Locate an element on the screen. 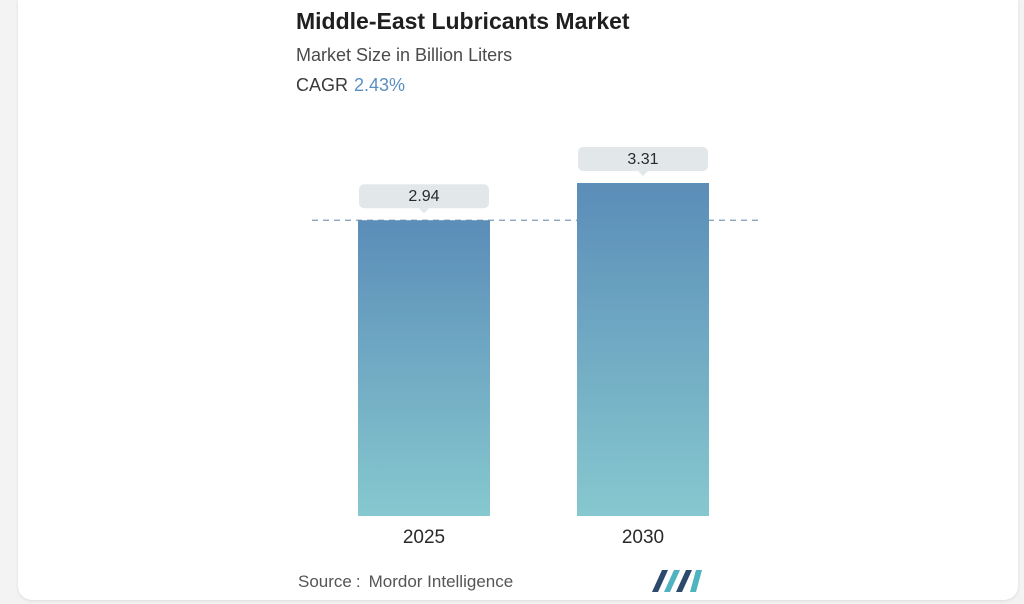 The height and width of the screenshot is (604, 1024). cagr-label: CAGR is located at coordinates (322, 85).